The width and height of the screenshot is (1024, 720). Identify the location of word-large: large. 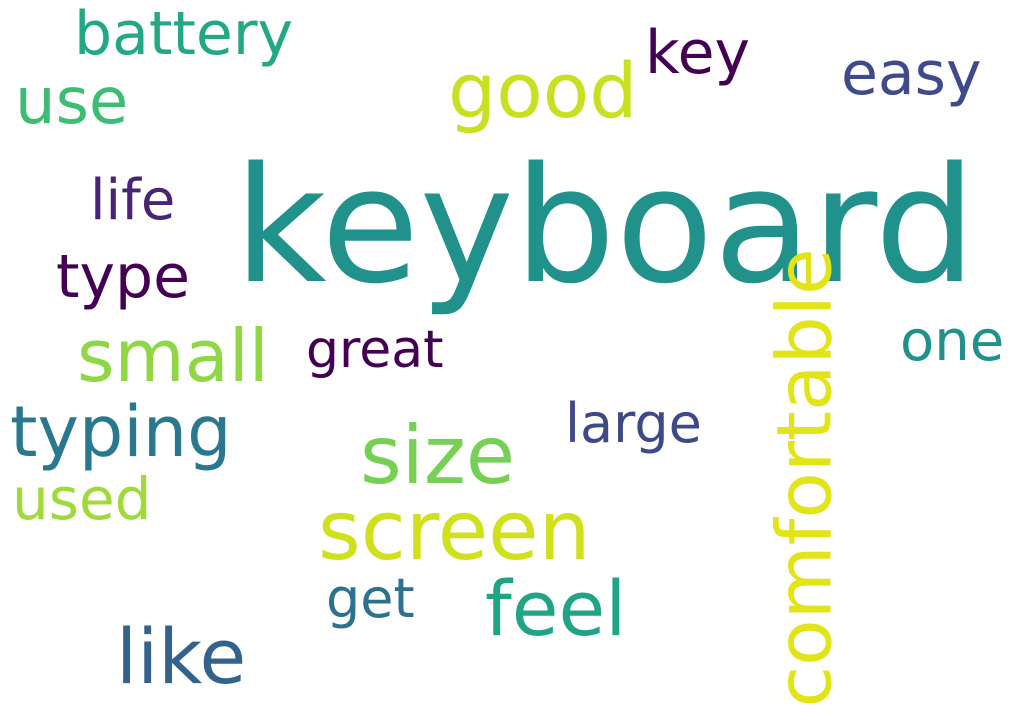
(633, 423).